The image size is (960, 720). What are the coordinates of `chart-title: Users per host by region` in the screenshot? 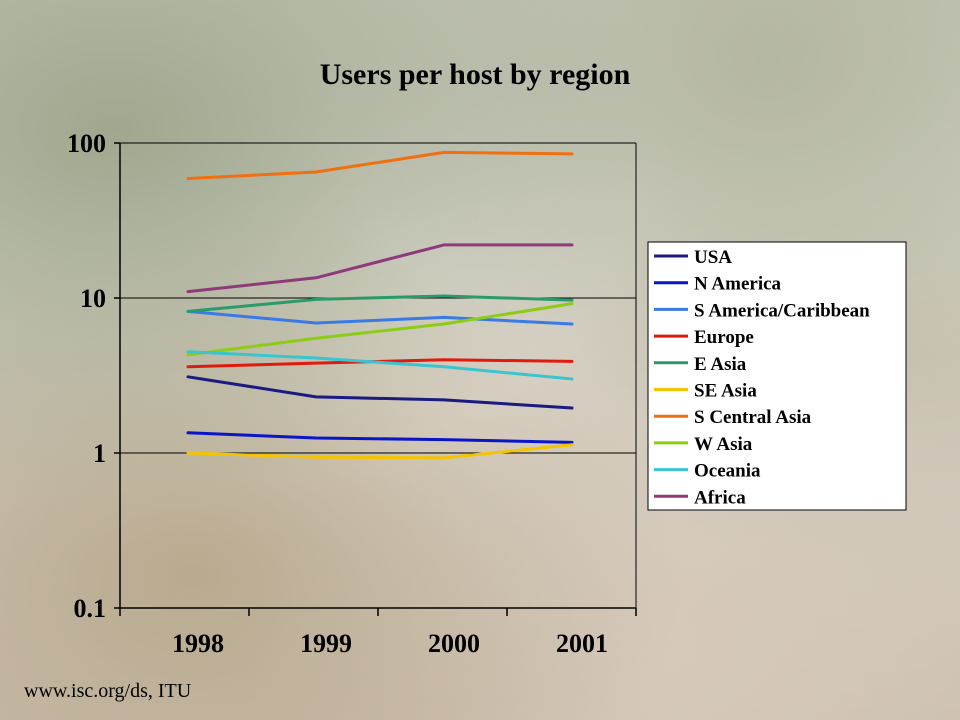 It's located at (475, 74).